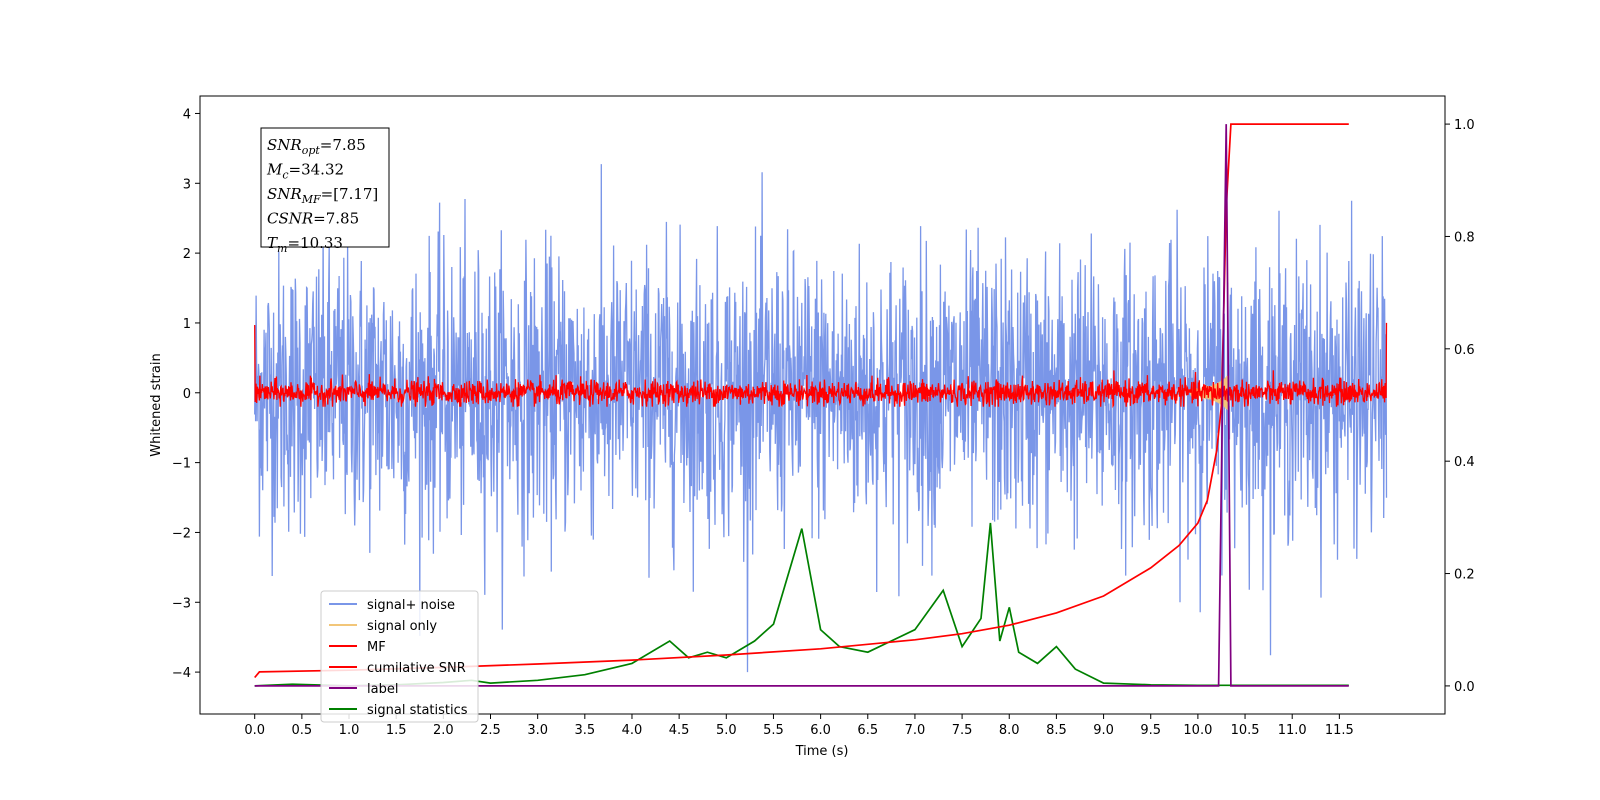 This screenshot has width=1600, height=800. What do you see at coordinates (1009, 730) in the screenshot?
I see `x-tick-label: 8.0` at bounding box center [1009, 730].